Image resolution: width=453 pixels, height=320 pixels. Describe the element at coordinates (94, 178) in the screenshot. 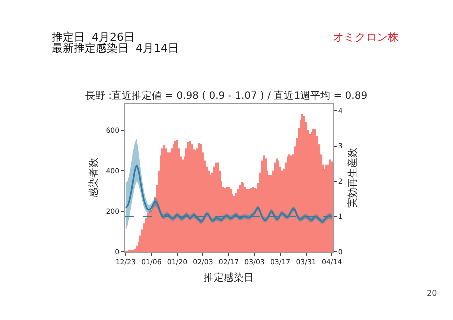

I see `y-axis-title: 感染者数` at that location.